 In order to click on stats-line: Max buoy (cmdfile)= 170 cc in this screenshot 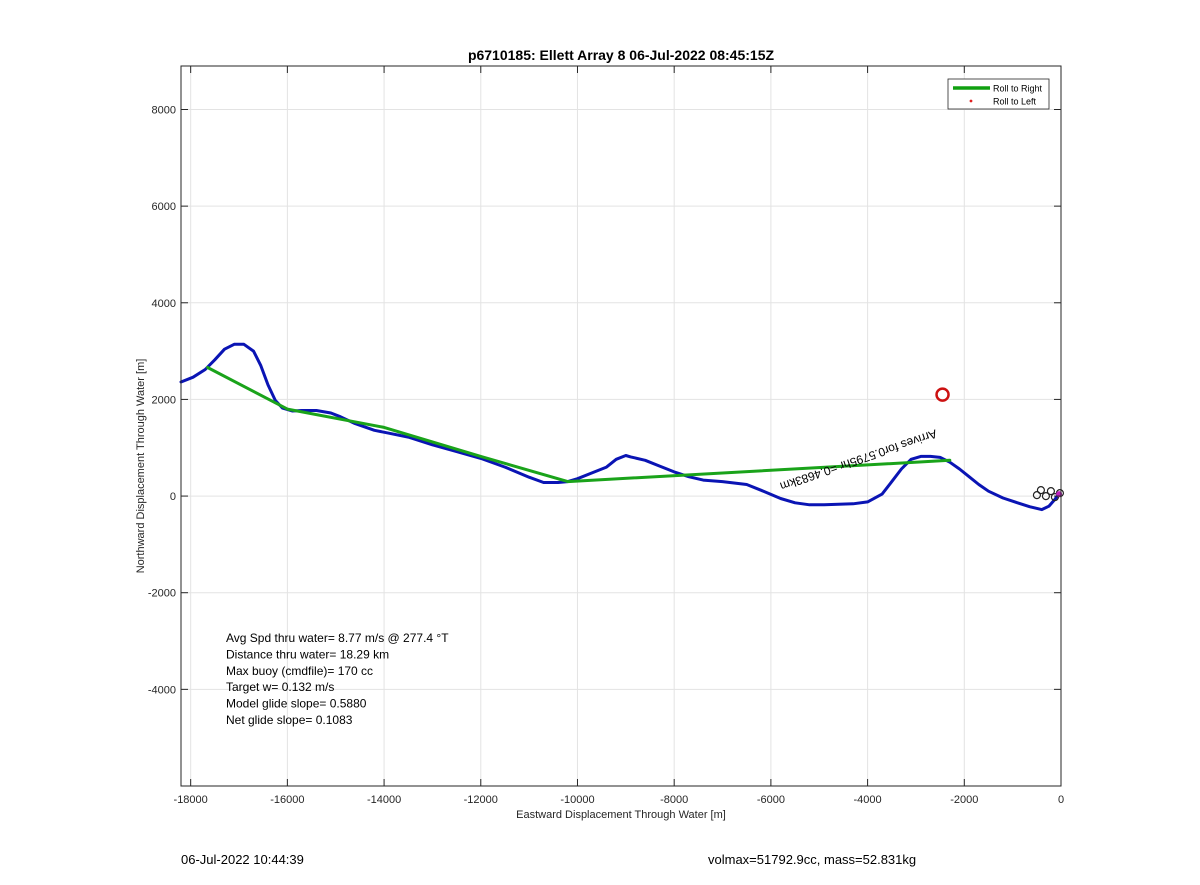, I will do `click(299, 671)`.